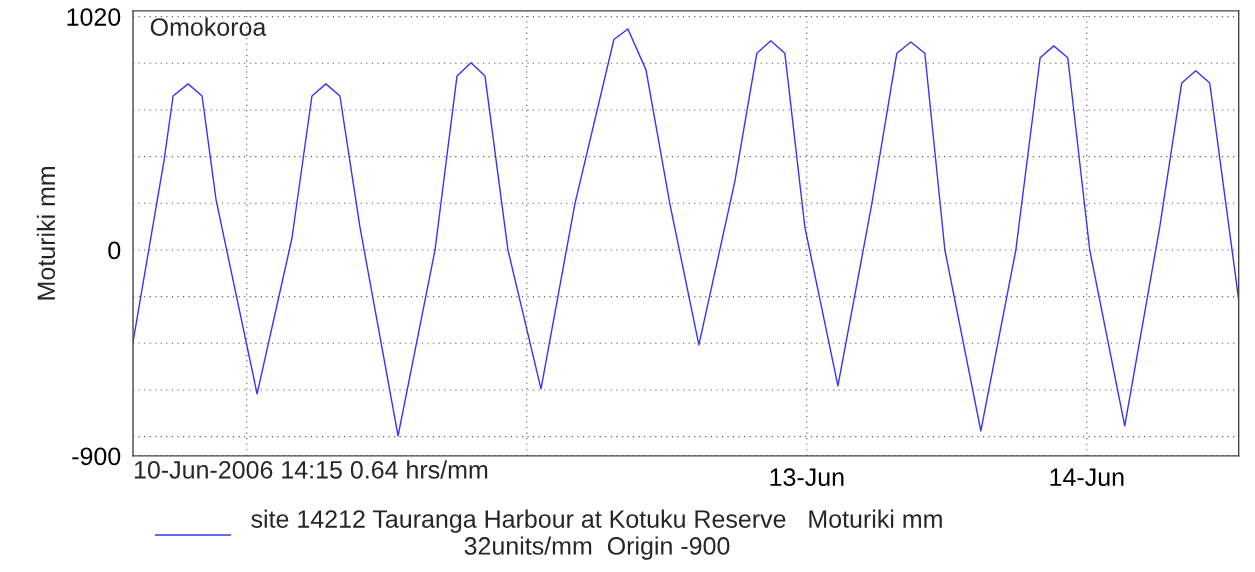 Image resolution: width=1255 pixels, height=572 pixels. I want to click on text: 10-Jun-2006 14:15 0.64 hrs/mm, so click(311, 469).